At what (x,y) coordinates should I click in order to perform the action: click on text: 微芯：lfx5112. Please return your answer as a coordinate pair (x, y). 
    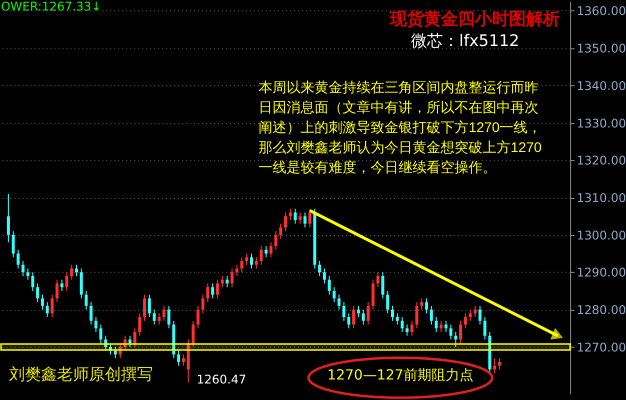
    Looking at the image, I should click on (465, 40).